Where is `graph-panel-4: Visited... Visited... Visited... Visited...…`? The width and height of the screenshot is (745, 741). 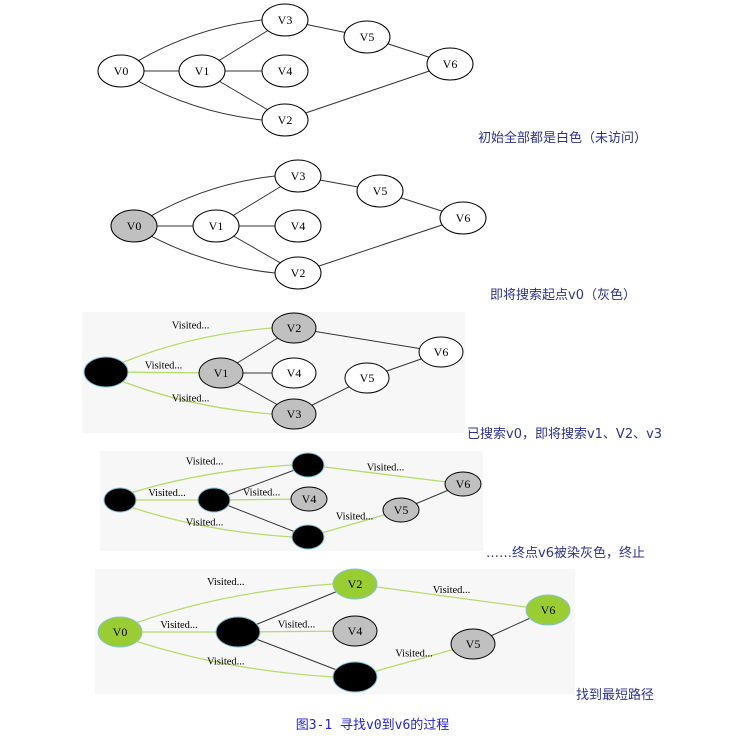
graph-panel-4: Visited... Visited... Visited... Visited...… is located at coordinates (291, 501).